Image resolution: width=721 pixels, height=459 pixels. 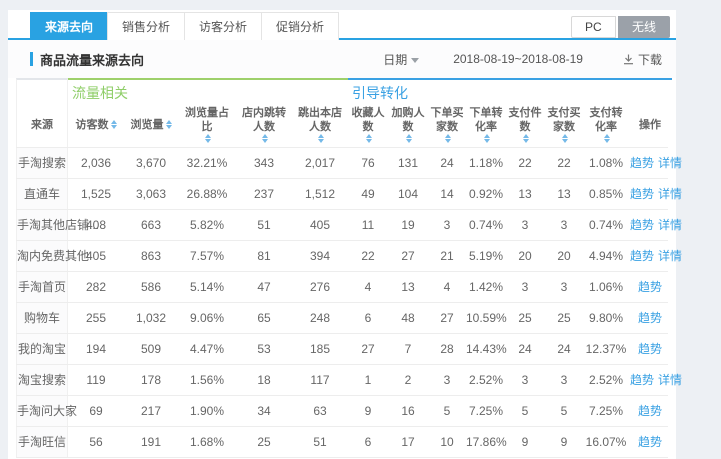 I want to click on value-cell: 1,512, so click(x=320, y=194).